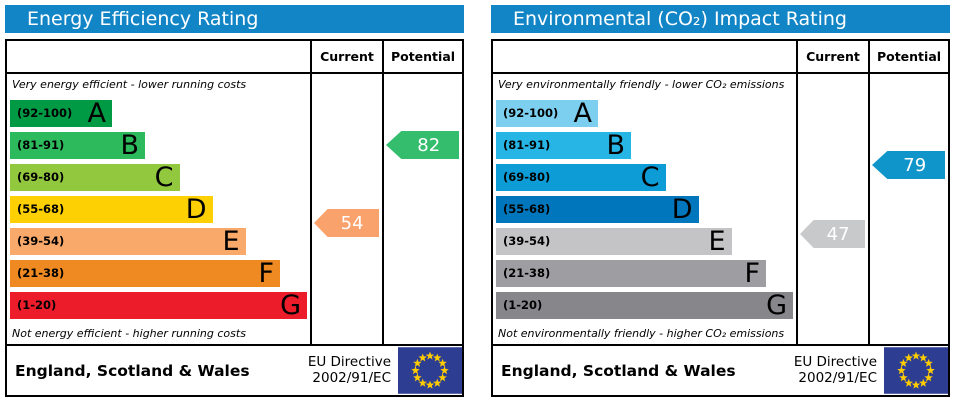 The width and height of the screenshot is (957, 404). I want to click on energy-potential-column: 82, so click(422, 209).